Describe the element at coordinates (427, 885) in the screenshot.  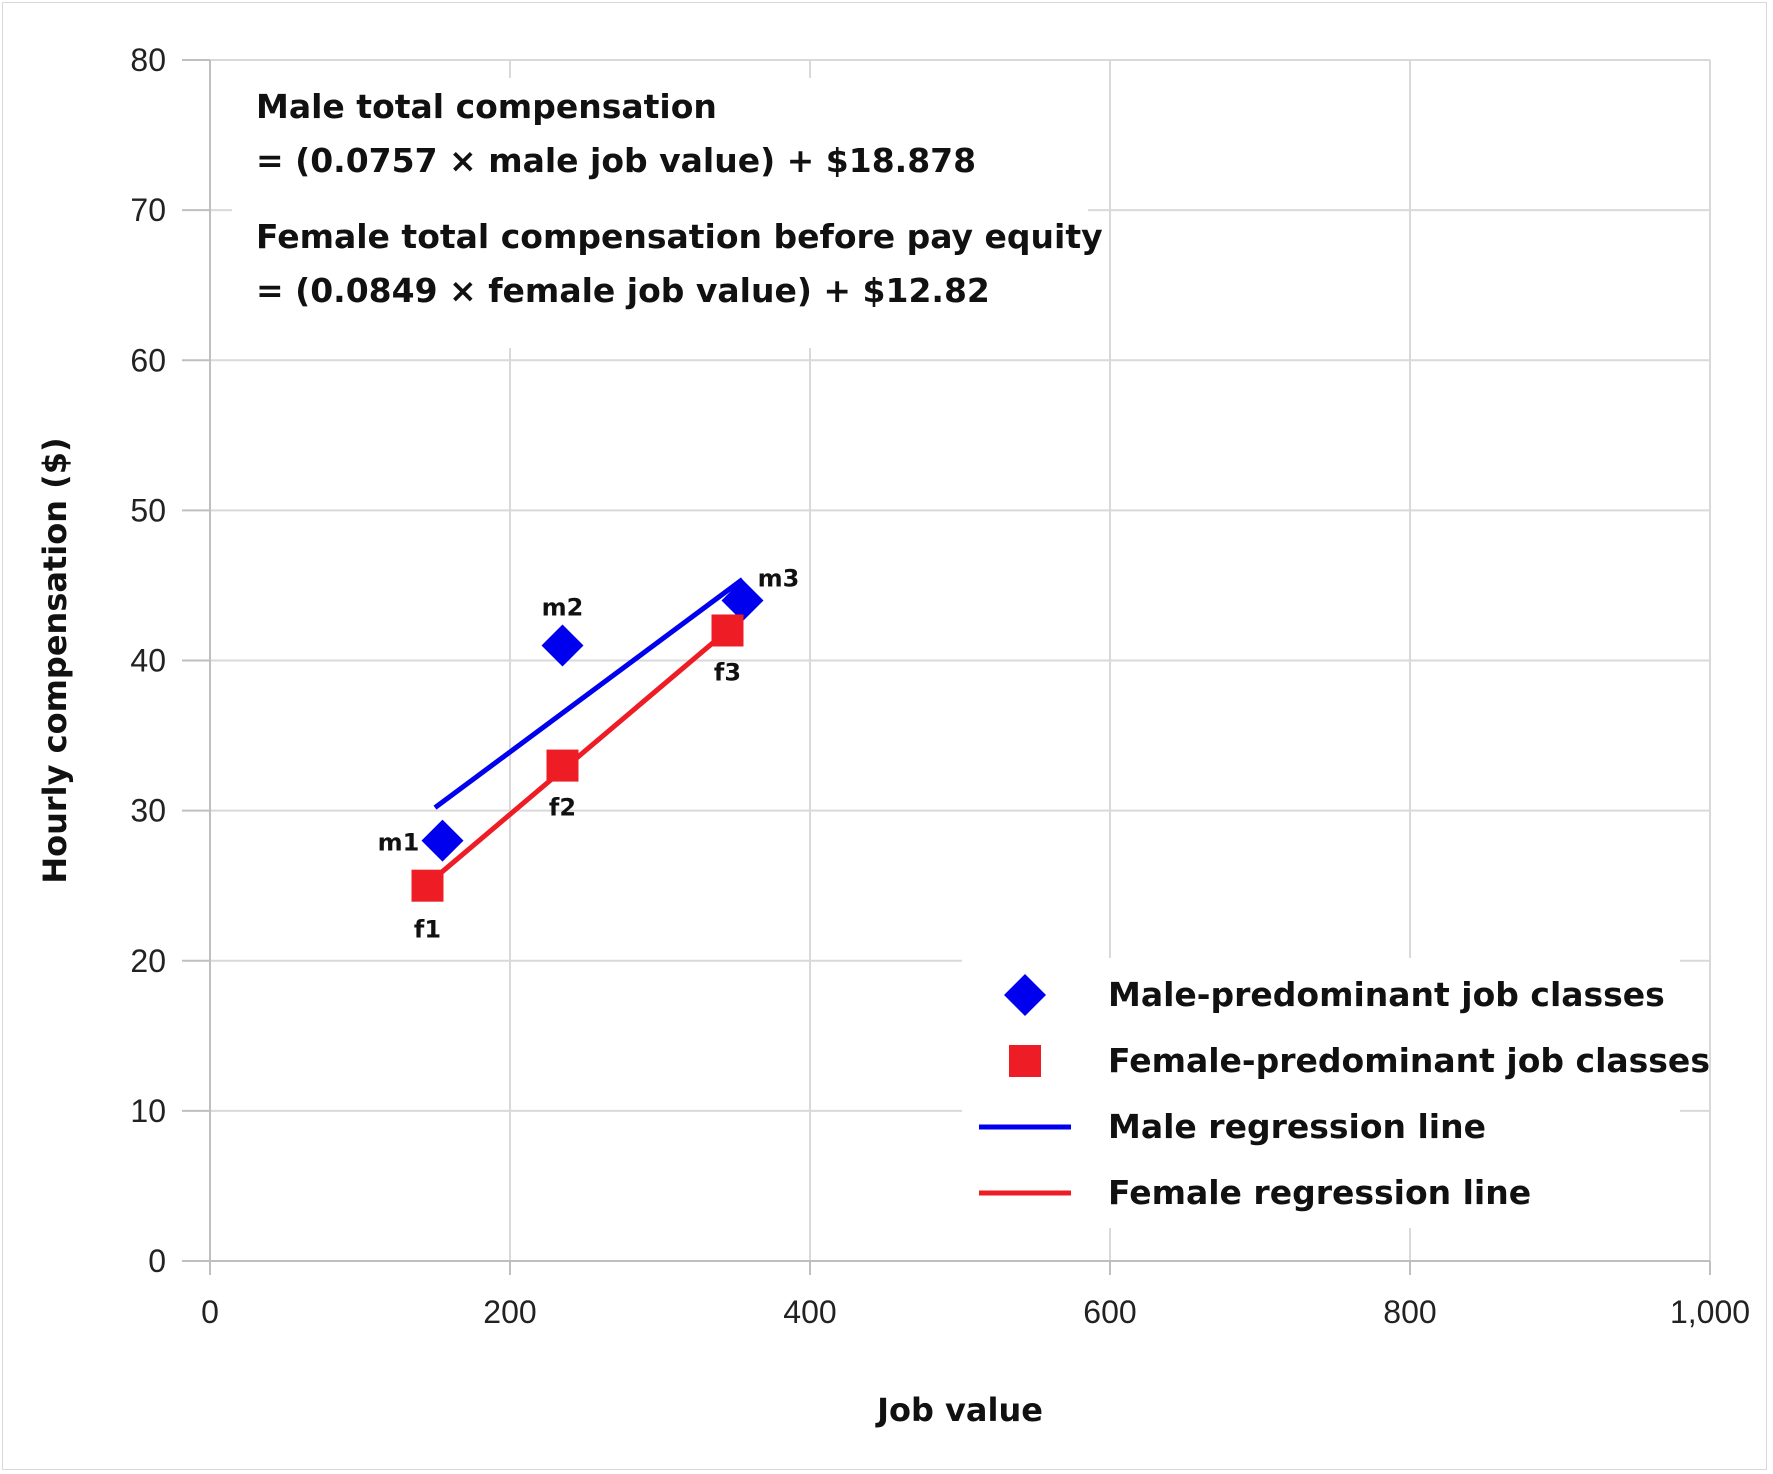
I see `data-point-f1` at that location.